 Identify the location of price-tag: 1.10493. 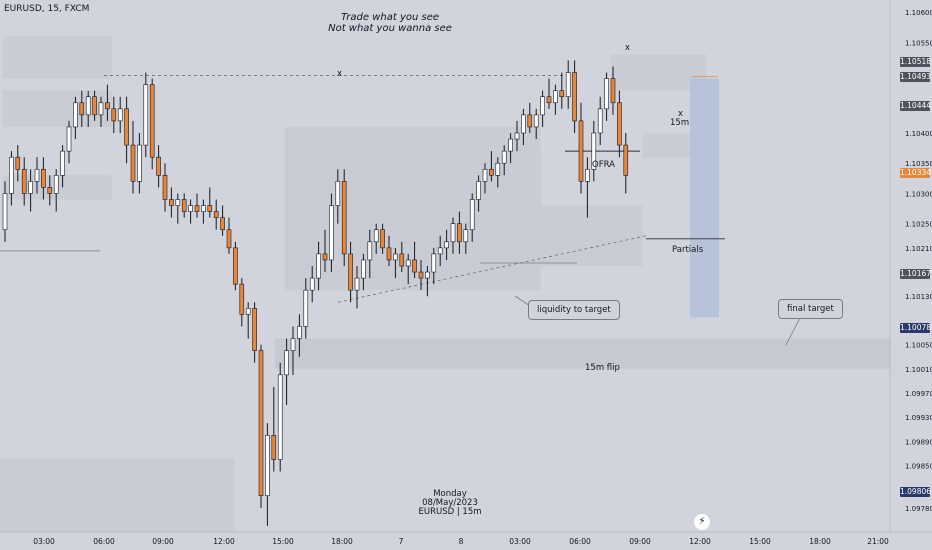
(916, 76).